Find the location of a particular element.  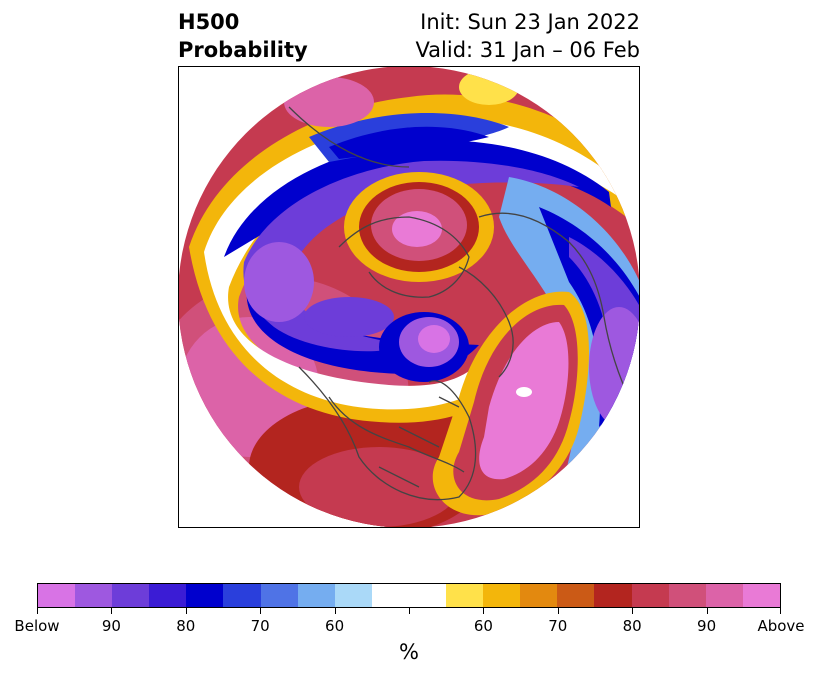

colorbar-tick-label: Below is located at coordinates (37, 626).